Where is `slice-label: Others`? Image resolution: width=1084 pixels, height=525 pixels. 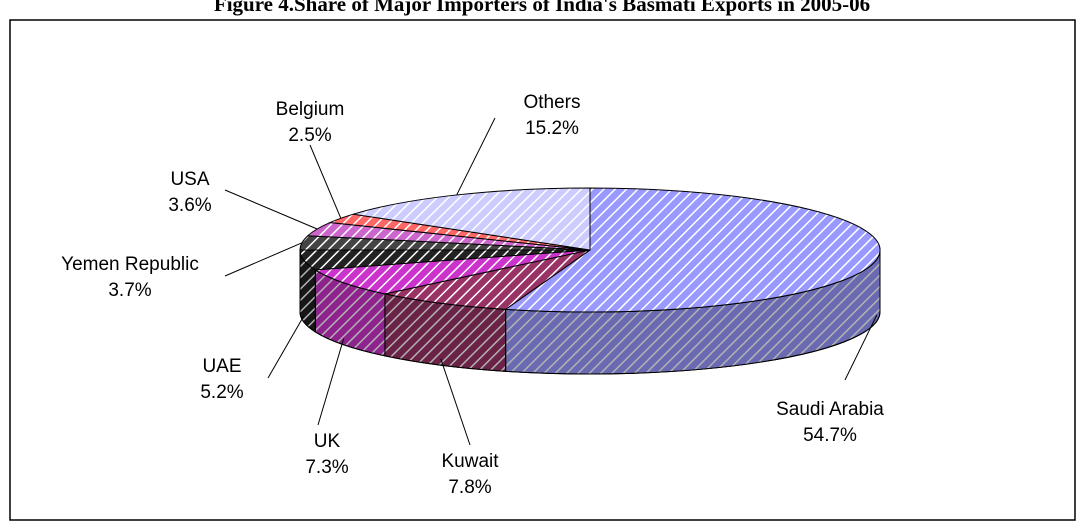 slice-label: Others is located at coordinates (551, 102).